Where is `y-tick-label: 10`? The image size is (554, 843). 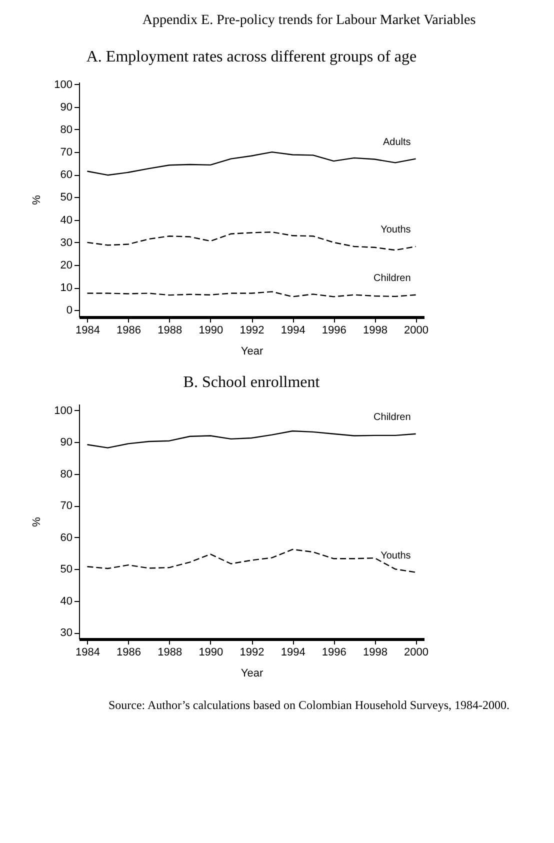 y-tick-label: 10 is located at coordinates (66, 288).